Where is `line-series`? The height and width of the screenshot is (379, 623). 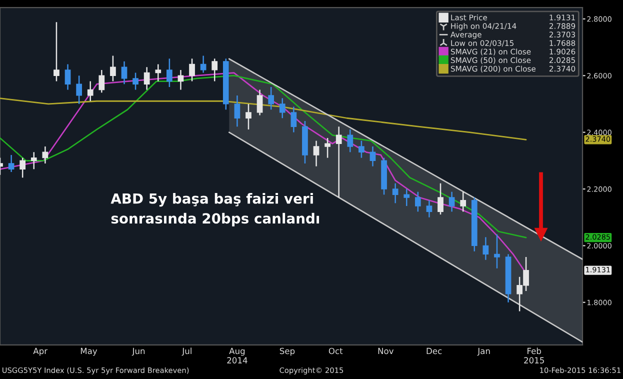
line-series is located at coordinates (263, 119).